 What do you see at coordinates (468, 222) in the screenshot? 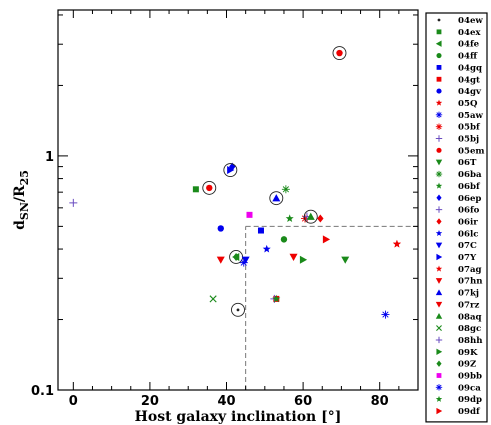
I see `legend-label: 06ir` at bounding box center [468, 222].